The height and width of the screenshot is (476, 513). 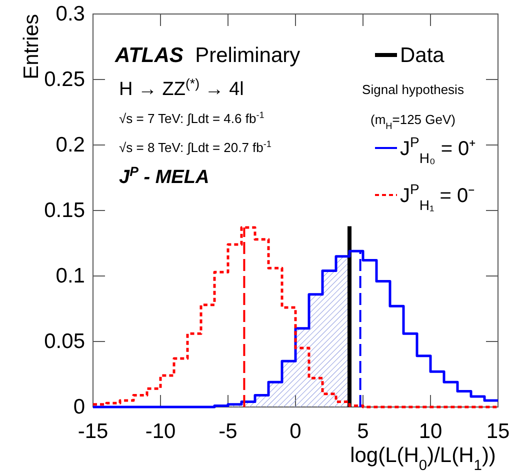 I want to click on y-tick-label: 0.05, so click(x=64, y=342).